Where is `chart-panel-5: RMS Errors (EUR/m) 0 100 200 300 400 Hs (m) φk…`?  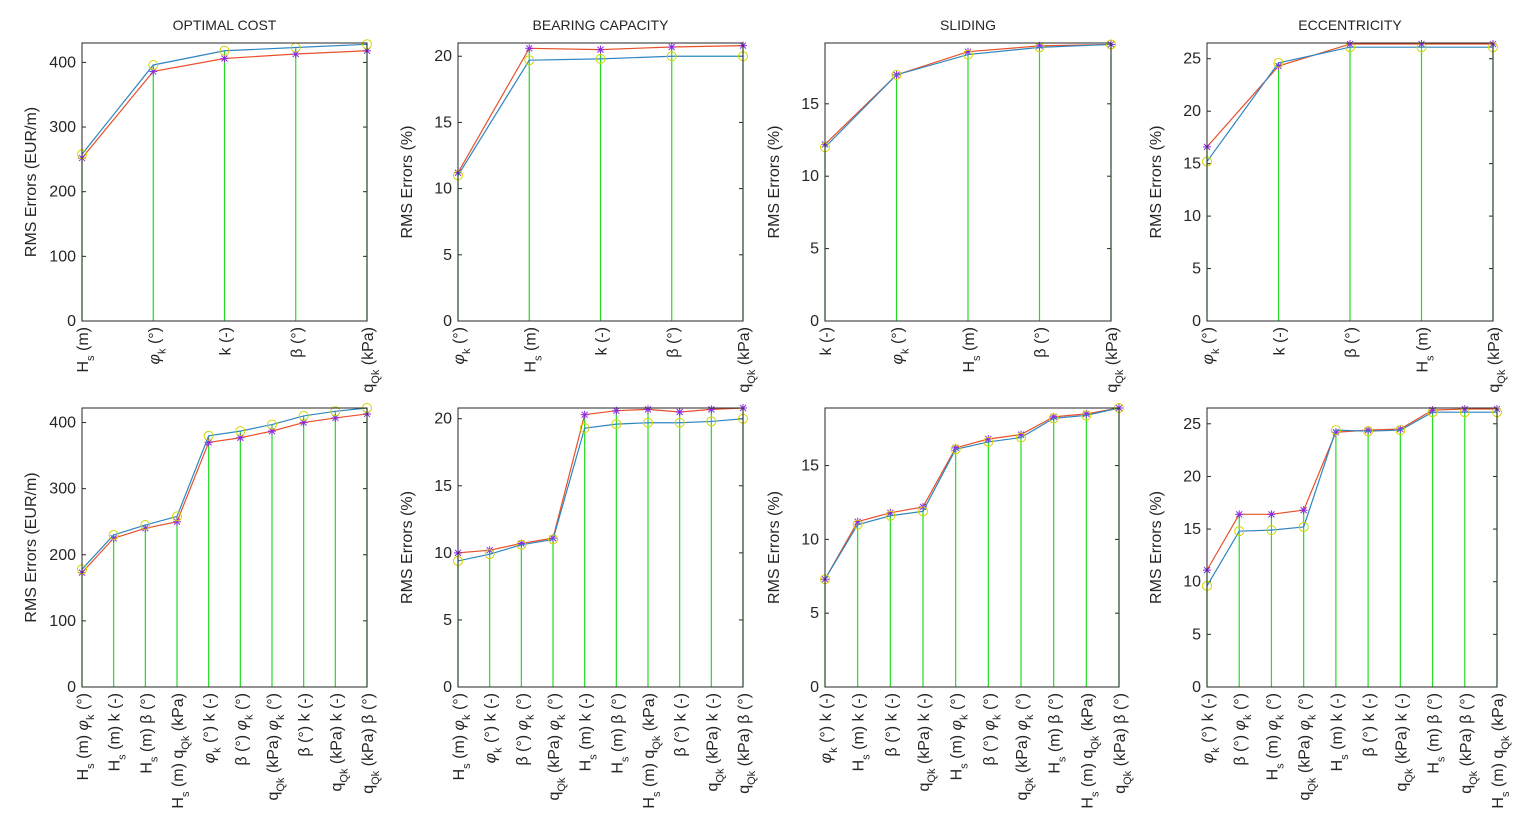
chart-panel-5: RMS Errors (EUR/m) 0 100 200 300 400 Hs (m) φk… is located at coordinates (202, 606).